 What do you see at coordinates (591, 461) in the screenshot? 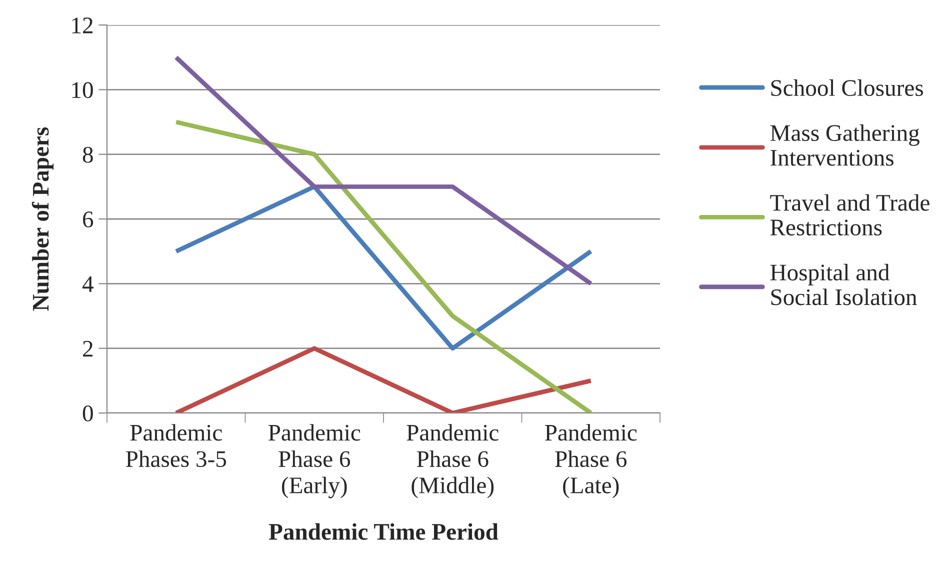
I see `x-tick-label: Pandemic Phase 6 (Late)` at bounding box center [591, 461].